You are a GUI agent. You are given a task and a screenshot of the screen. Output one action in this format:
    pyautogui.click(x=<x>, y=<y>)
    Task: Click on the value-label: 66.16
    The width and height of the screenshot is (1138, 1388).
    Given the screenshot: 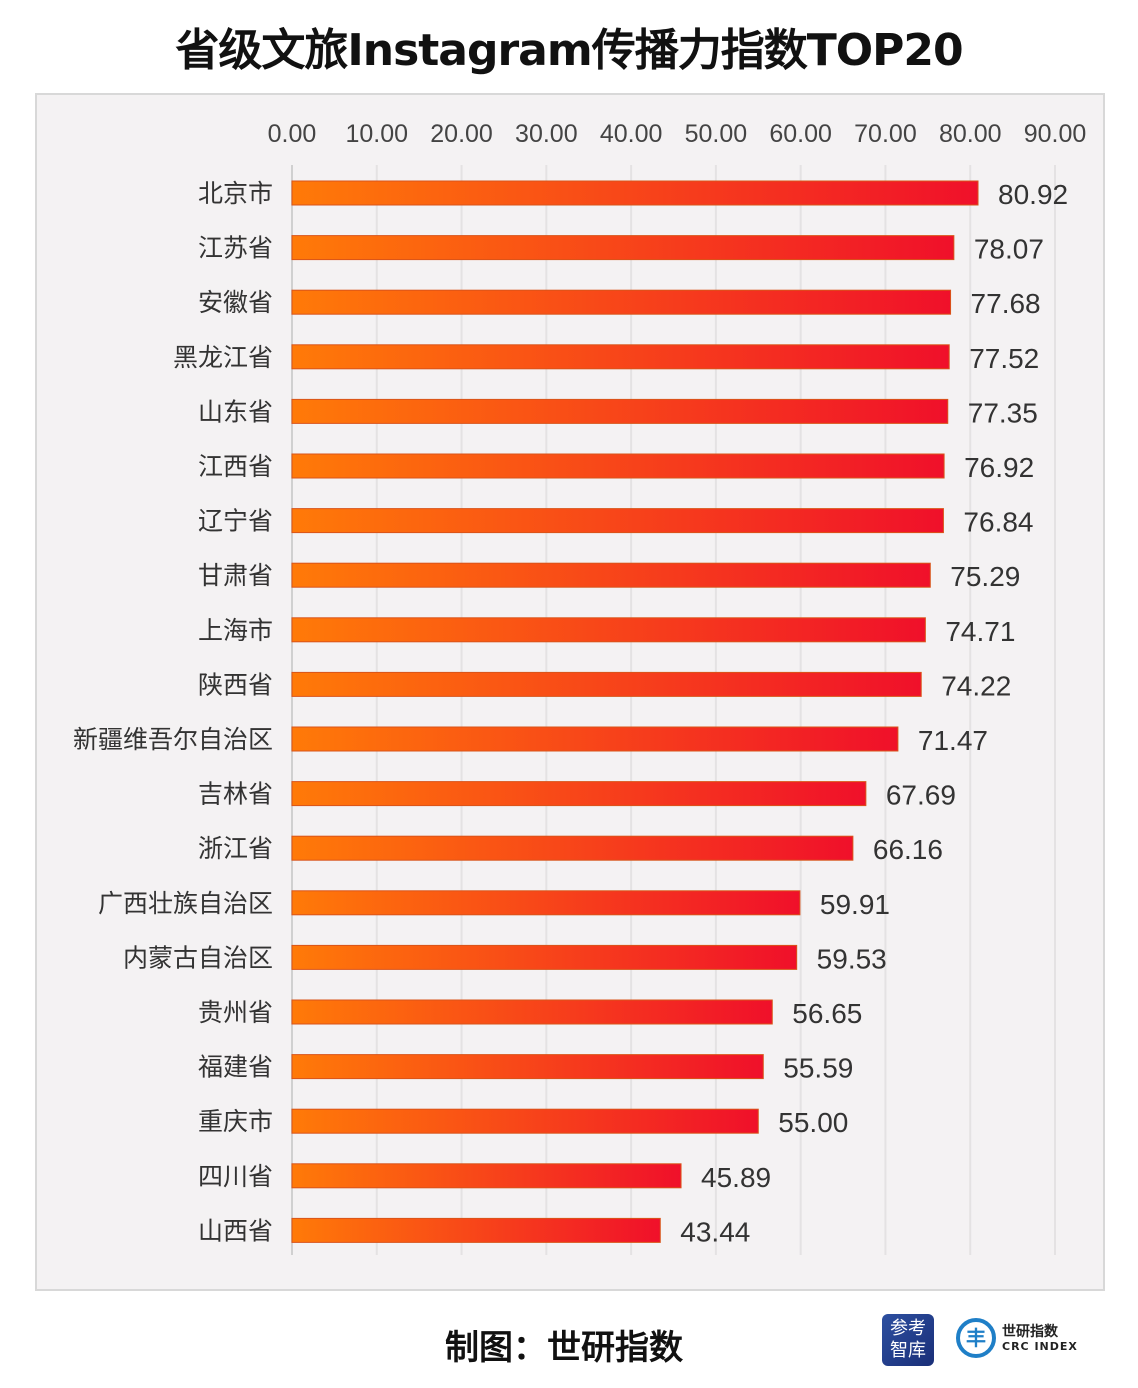 What is the action you would take?
    pyautogui.click(x=908, y=849)
    